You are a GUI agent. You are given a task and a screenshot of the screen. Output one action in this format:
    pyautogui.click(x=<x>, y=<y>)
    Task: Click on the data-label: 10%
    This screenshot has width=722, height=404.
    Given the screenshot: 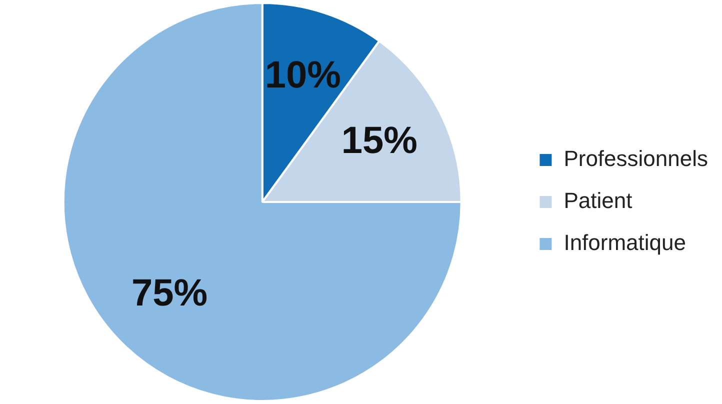 What is the action you would take?
    pyautogui.click(x=302, y=75)
    